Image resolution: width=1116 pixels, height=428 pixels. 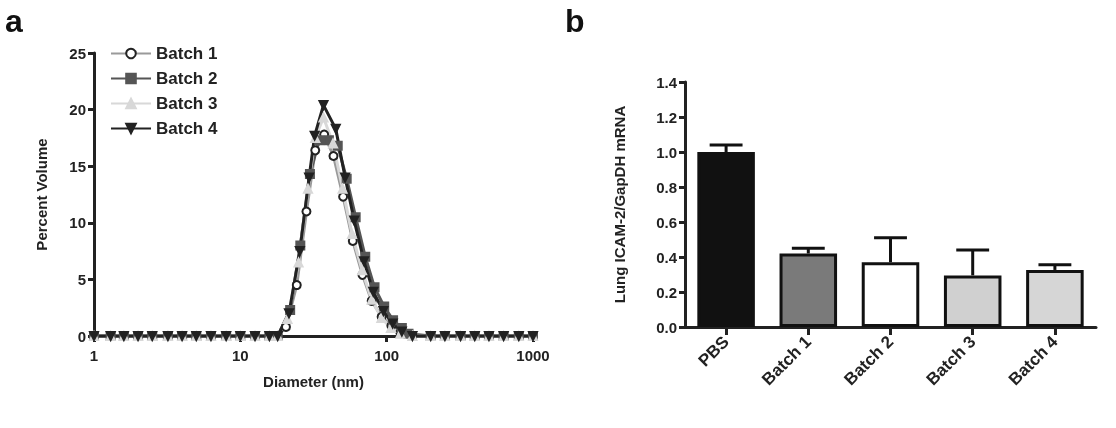 I want to click on y-tick-label: 1.0, so click(x=666, y=152).